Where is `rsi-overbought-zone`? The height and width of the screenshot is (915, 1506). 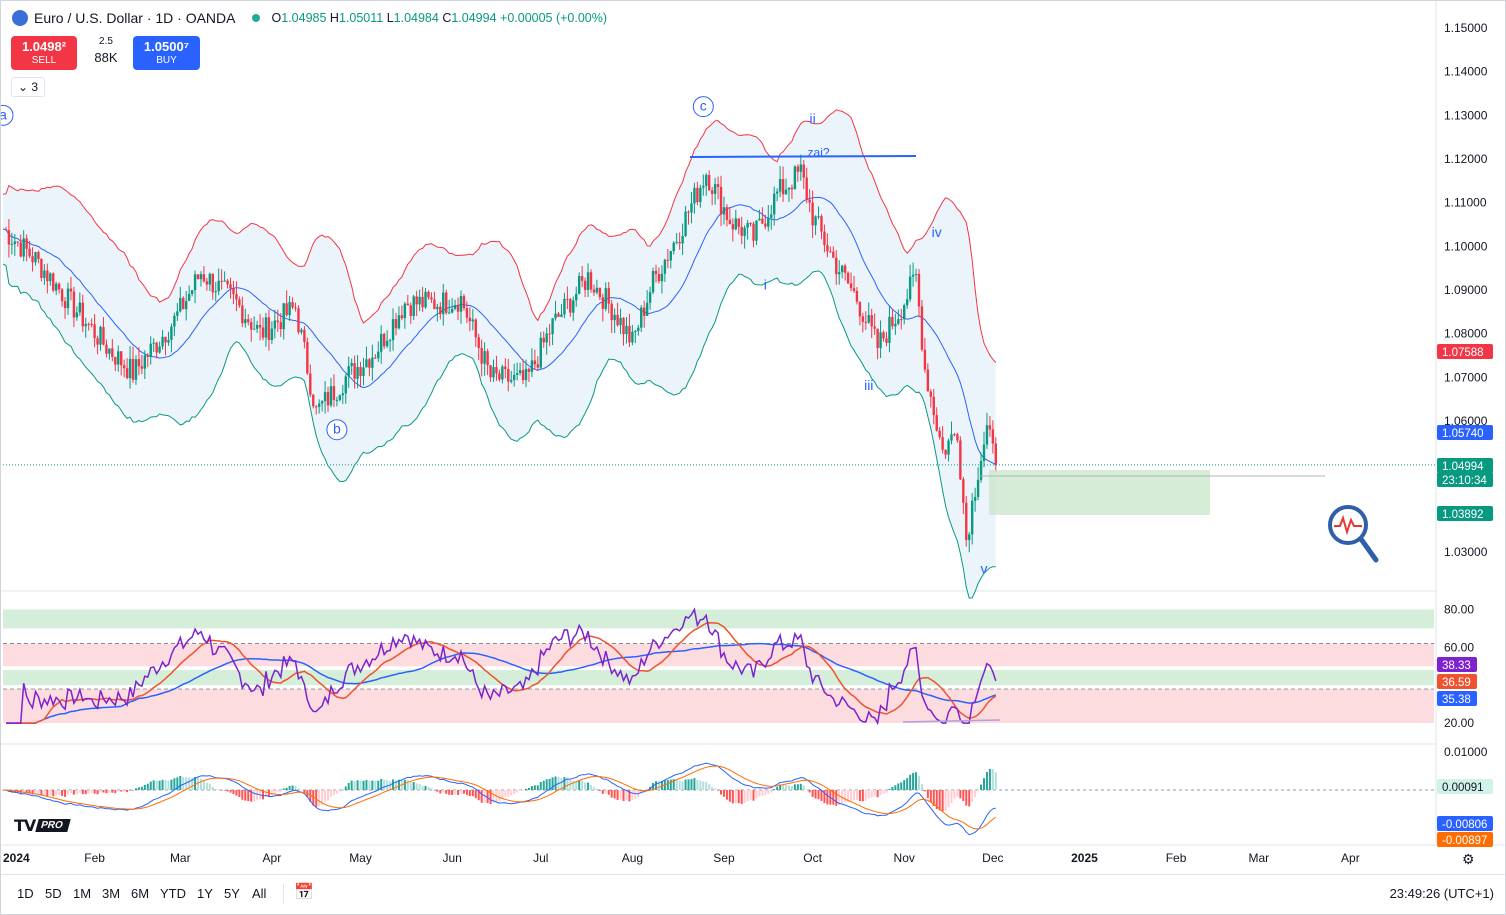
rsi-overbought-zone is located at coordinates (718, 619).